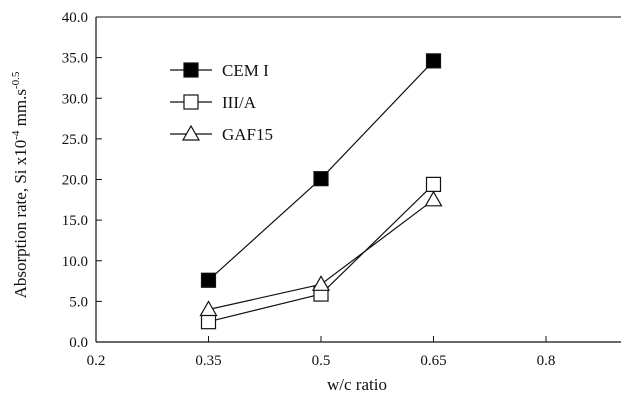 Image resolution: width=621 pixels, height=401 pixels. I want to click on legend-item-gaf15: GAF15, so click(221, 134).